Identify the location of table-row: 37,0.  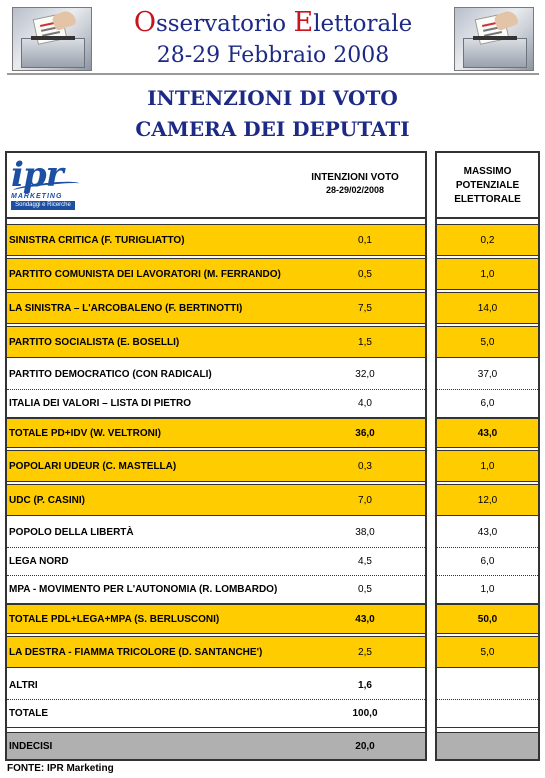
(487, 375).